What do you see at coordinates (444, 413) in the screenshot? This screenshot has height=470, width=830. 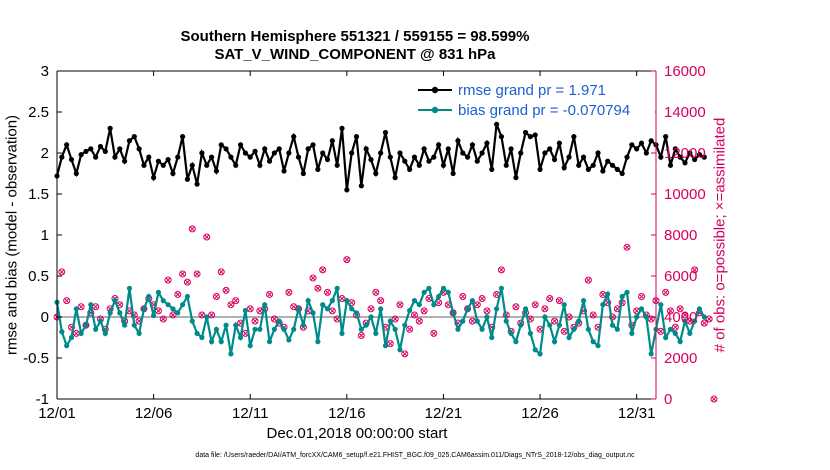 I see `x-tick-label: 12/21` at bounding box center [444, 413].